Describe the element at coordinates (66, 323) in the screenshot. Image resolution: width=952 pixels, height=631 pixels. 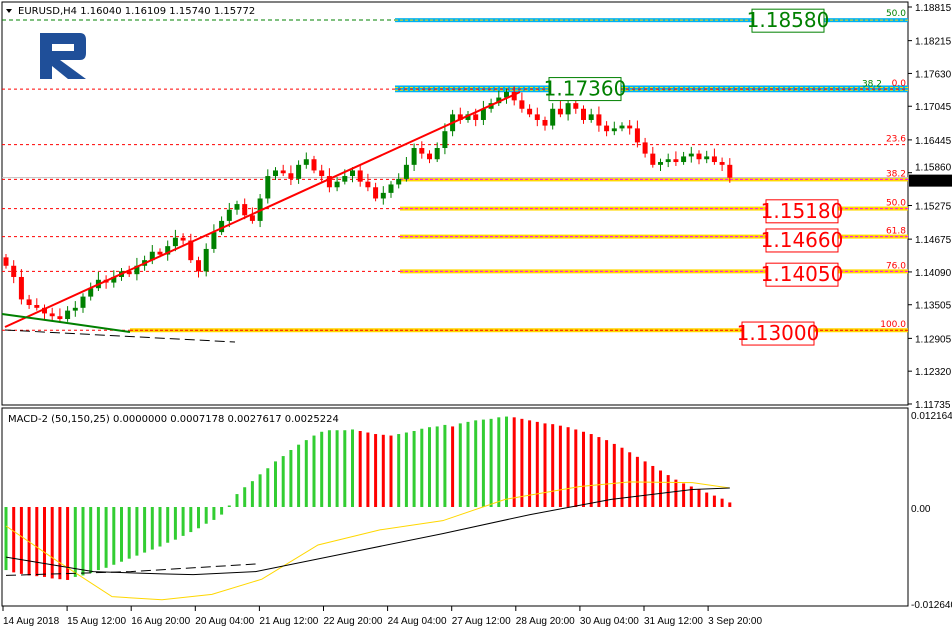
I see `green-trend-line` at that location.